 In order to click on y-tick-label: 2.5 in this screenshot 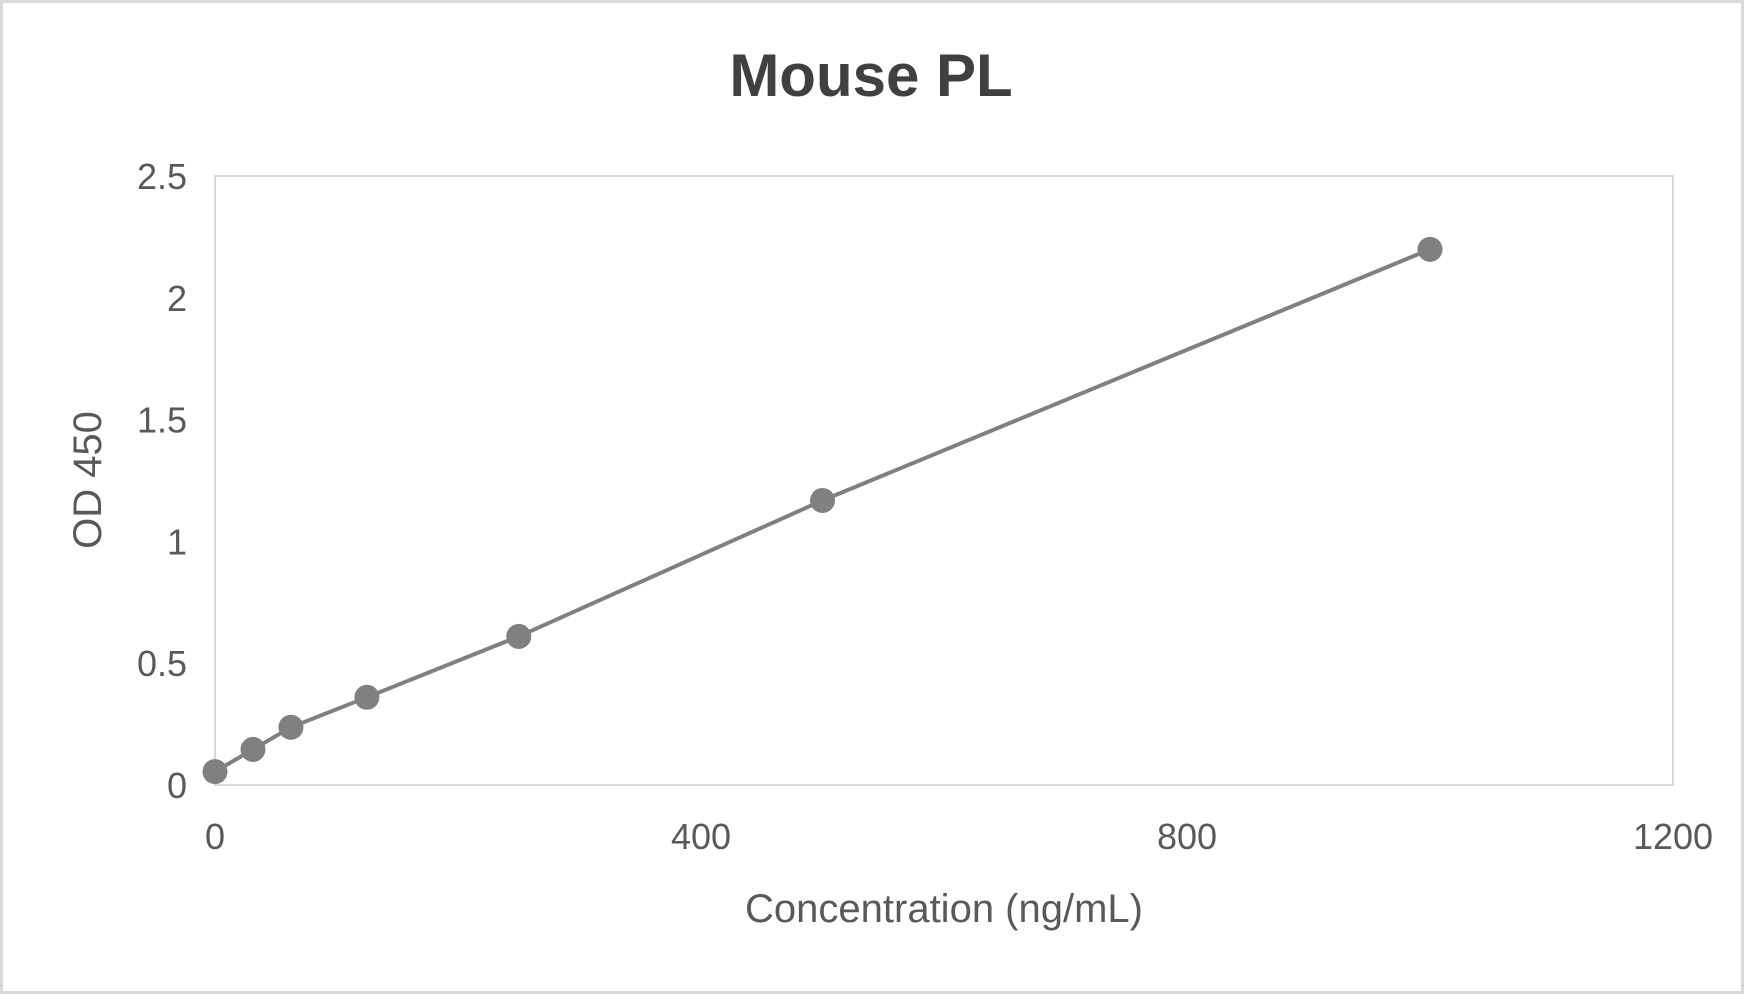, I will do `click(162, 176)`.